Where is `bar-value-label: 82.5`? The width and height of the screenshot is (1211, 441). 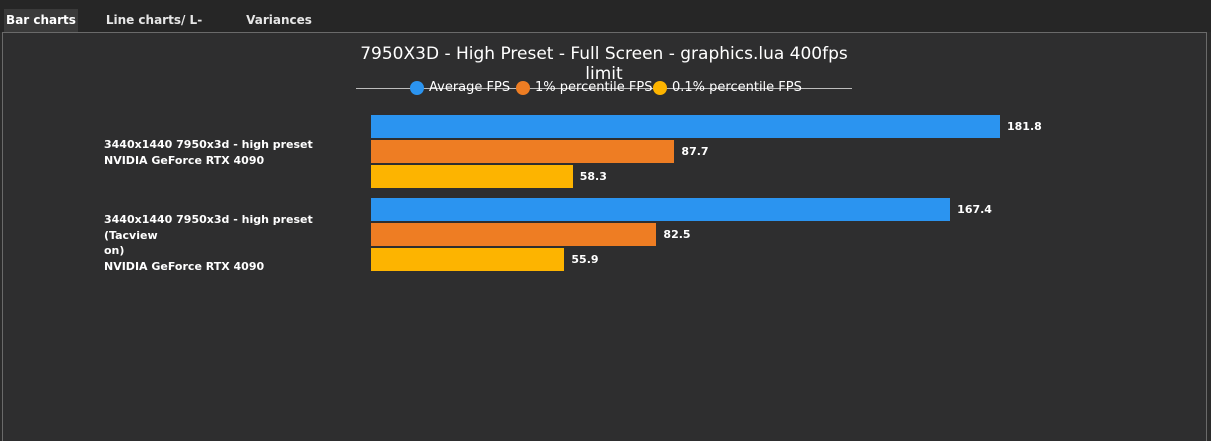
bar-value-label: 82.5 is located at coordinates (677, 234).